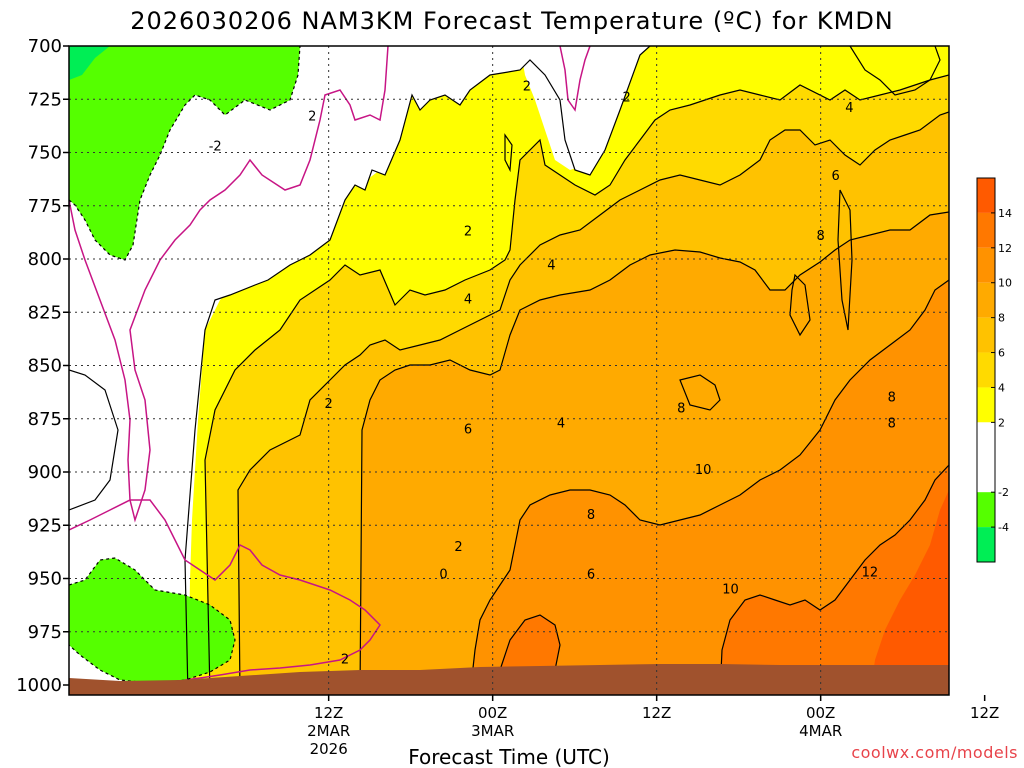 This screenshot has height=768, width=1024. I want to click on contour-label: -2, so click(215, 146).